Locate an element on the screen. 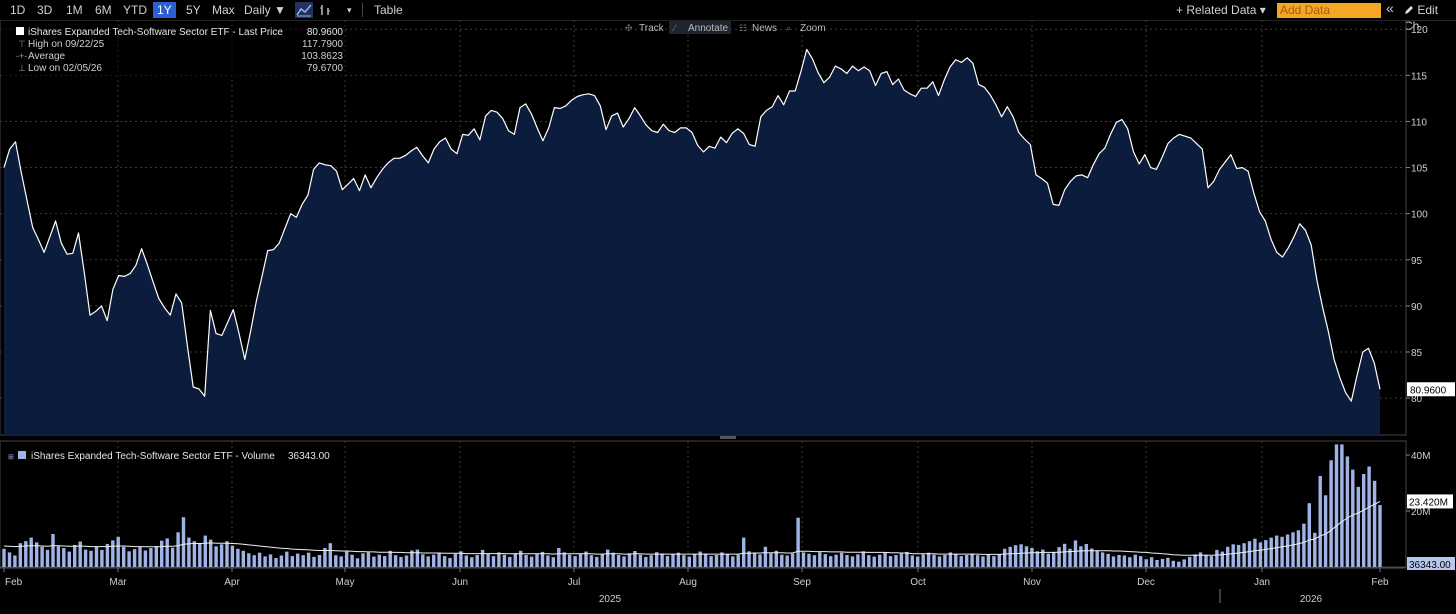  annotate-tool: ∕ Annotate is located at coordinates (700, 27).